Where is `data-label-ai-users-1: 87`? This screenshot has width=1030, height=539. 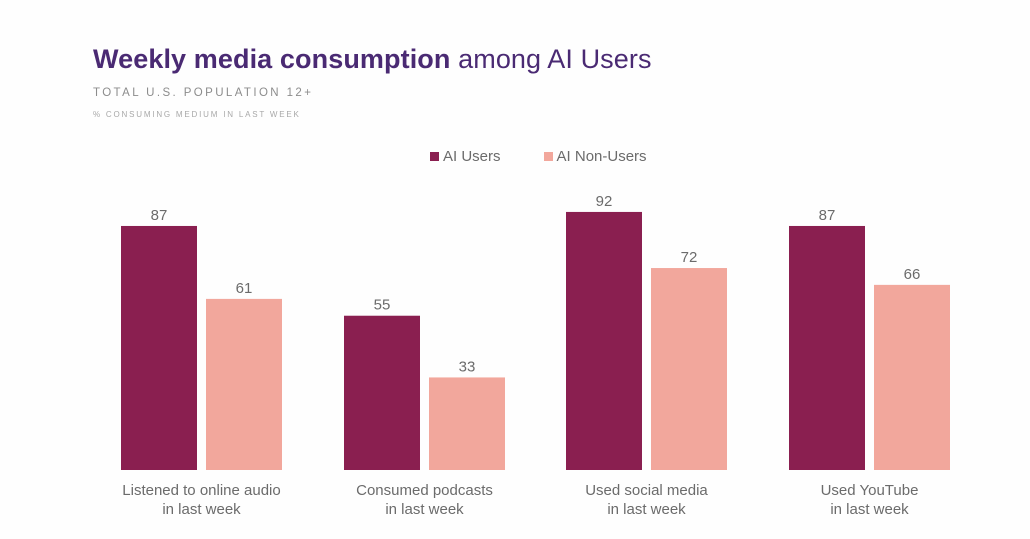 data-label-ai-users-1: 87 is located at coordinates (159, 215).